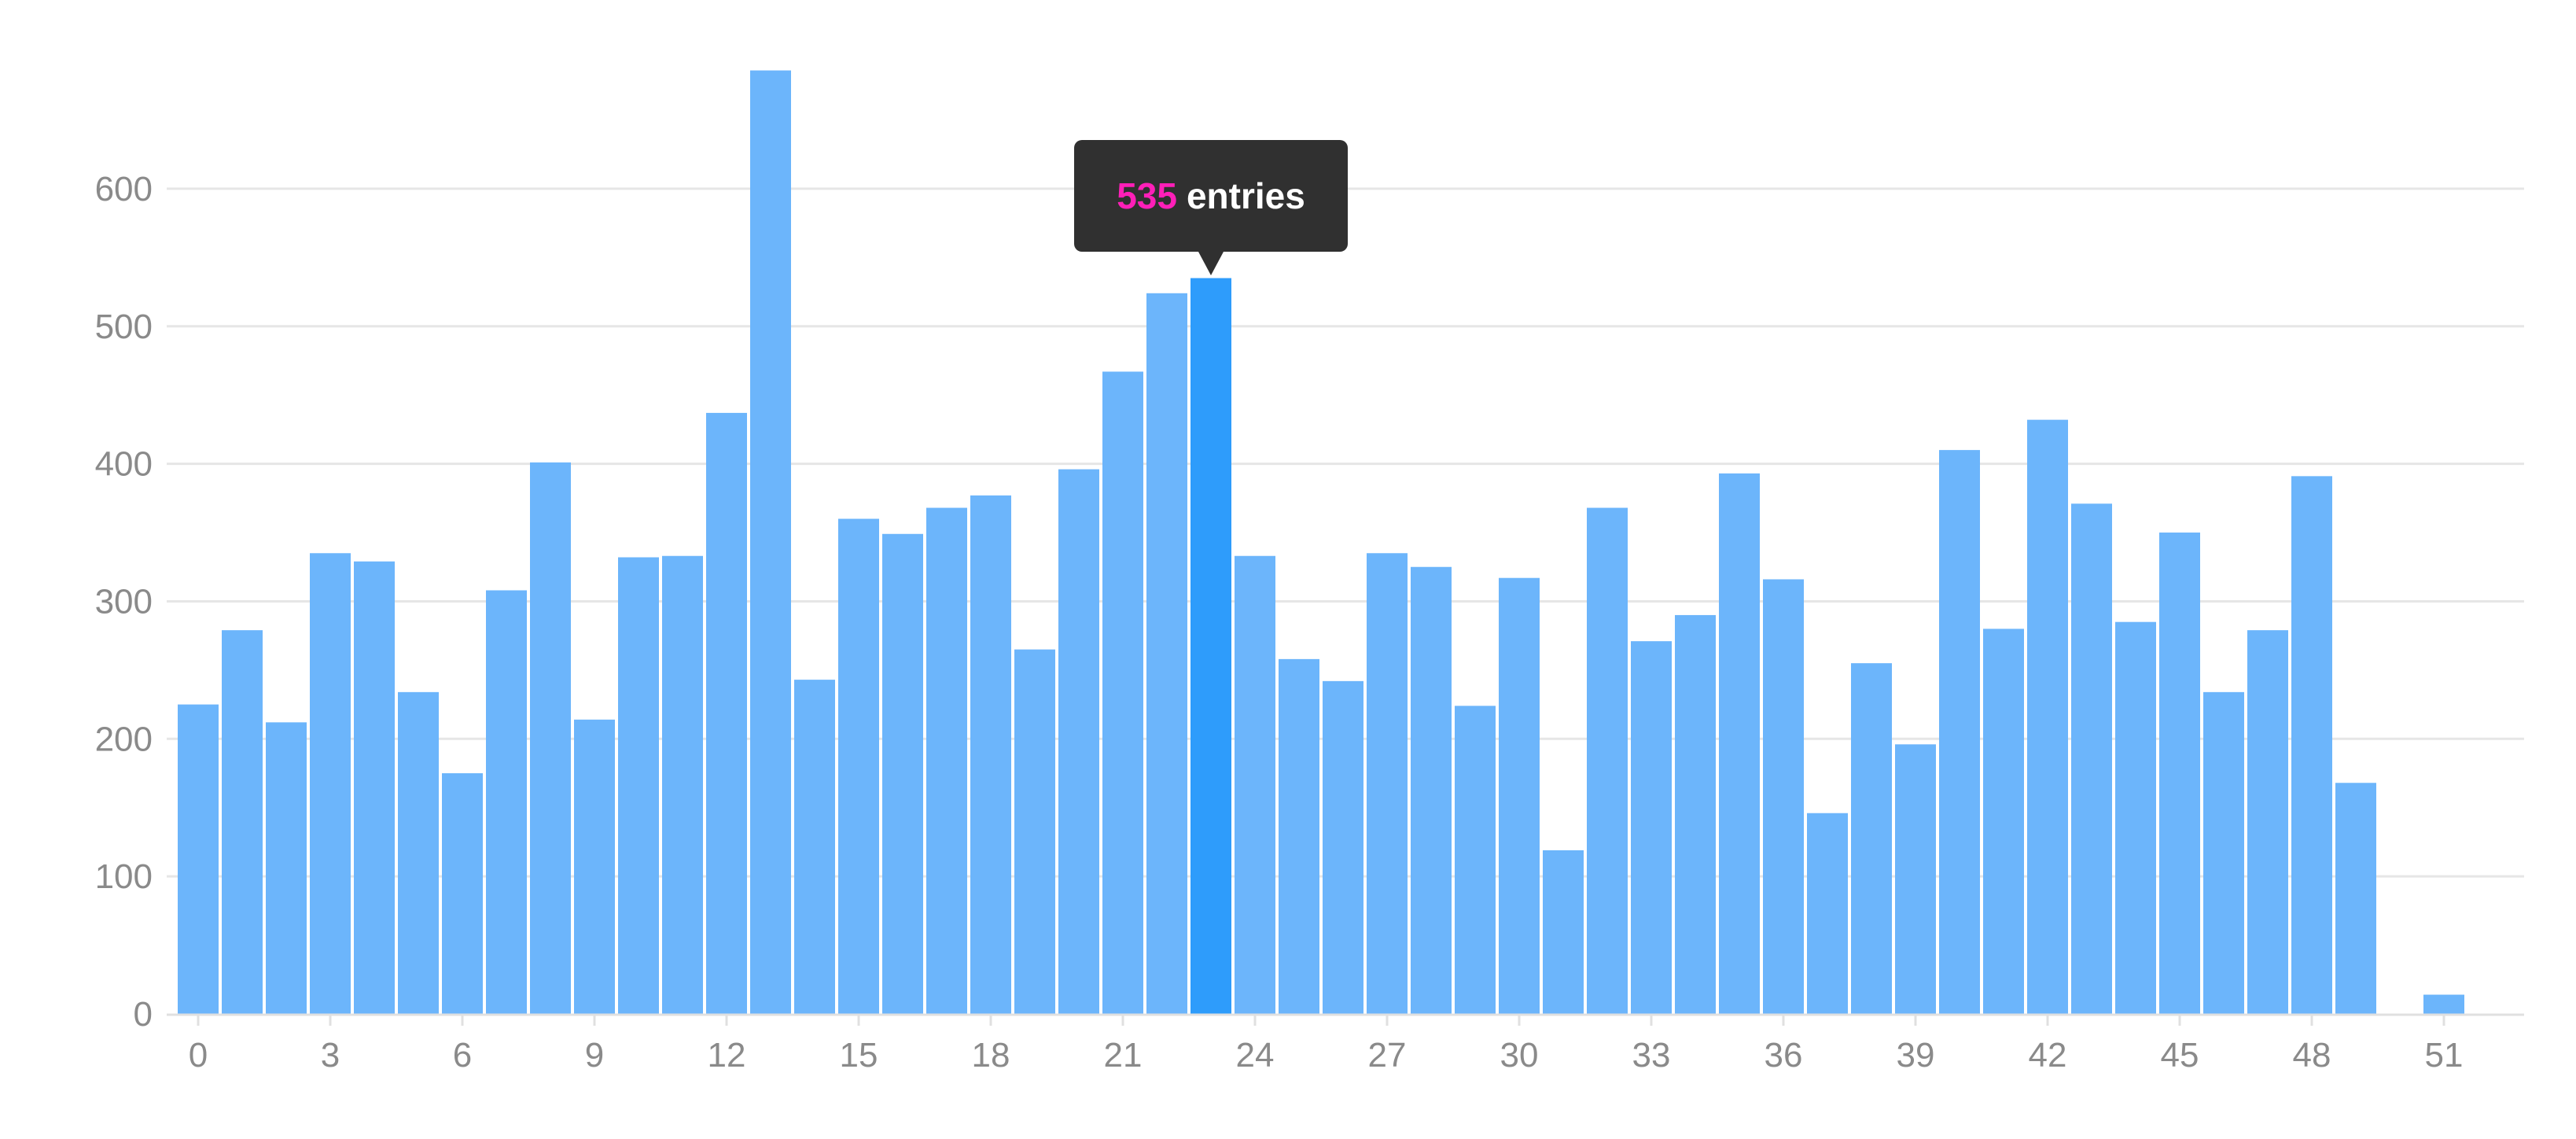 This screenshot has height=1139, width=2576. Describe the element at coordinates (595, 1055) in the screenshot. I see `x-tick-label-9: 9` at that location.